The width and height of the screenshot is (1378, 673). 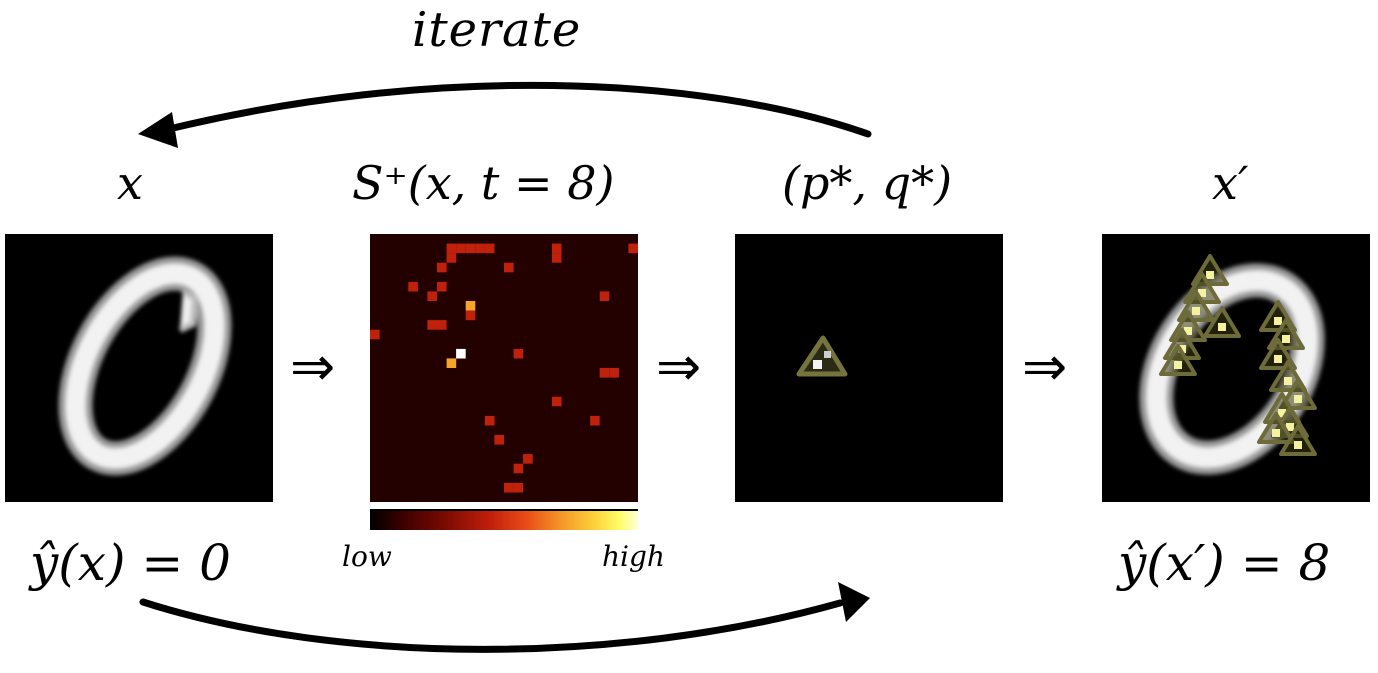 What do you see at coordinates (633, 556) in the screenshot?
I see `colorbar-high-label: high` at bounding box center [633, 556].